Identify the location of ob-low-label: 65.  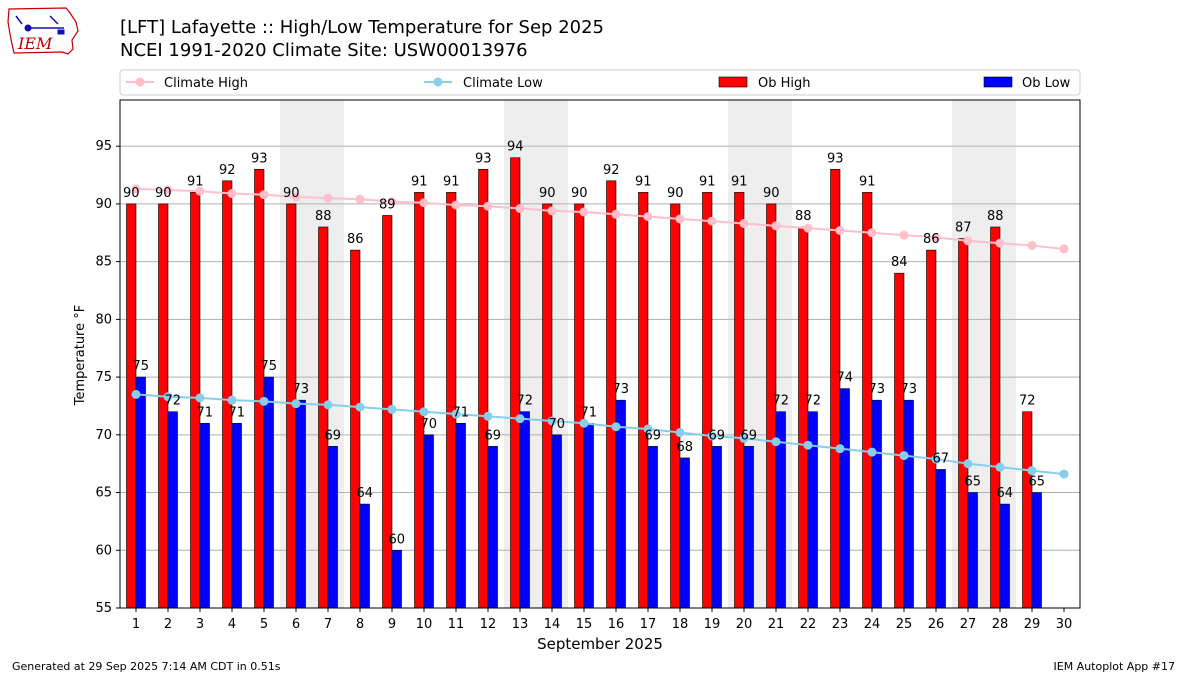
(1036, 482).